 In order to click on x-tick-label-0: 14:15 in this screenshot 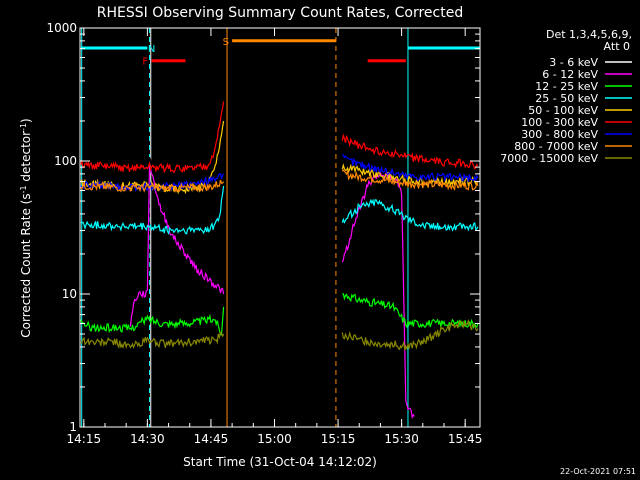, I will do `click(84, 439)`.